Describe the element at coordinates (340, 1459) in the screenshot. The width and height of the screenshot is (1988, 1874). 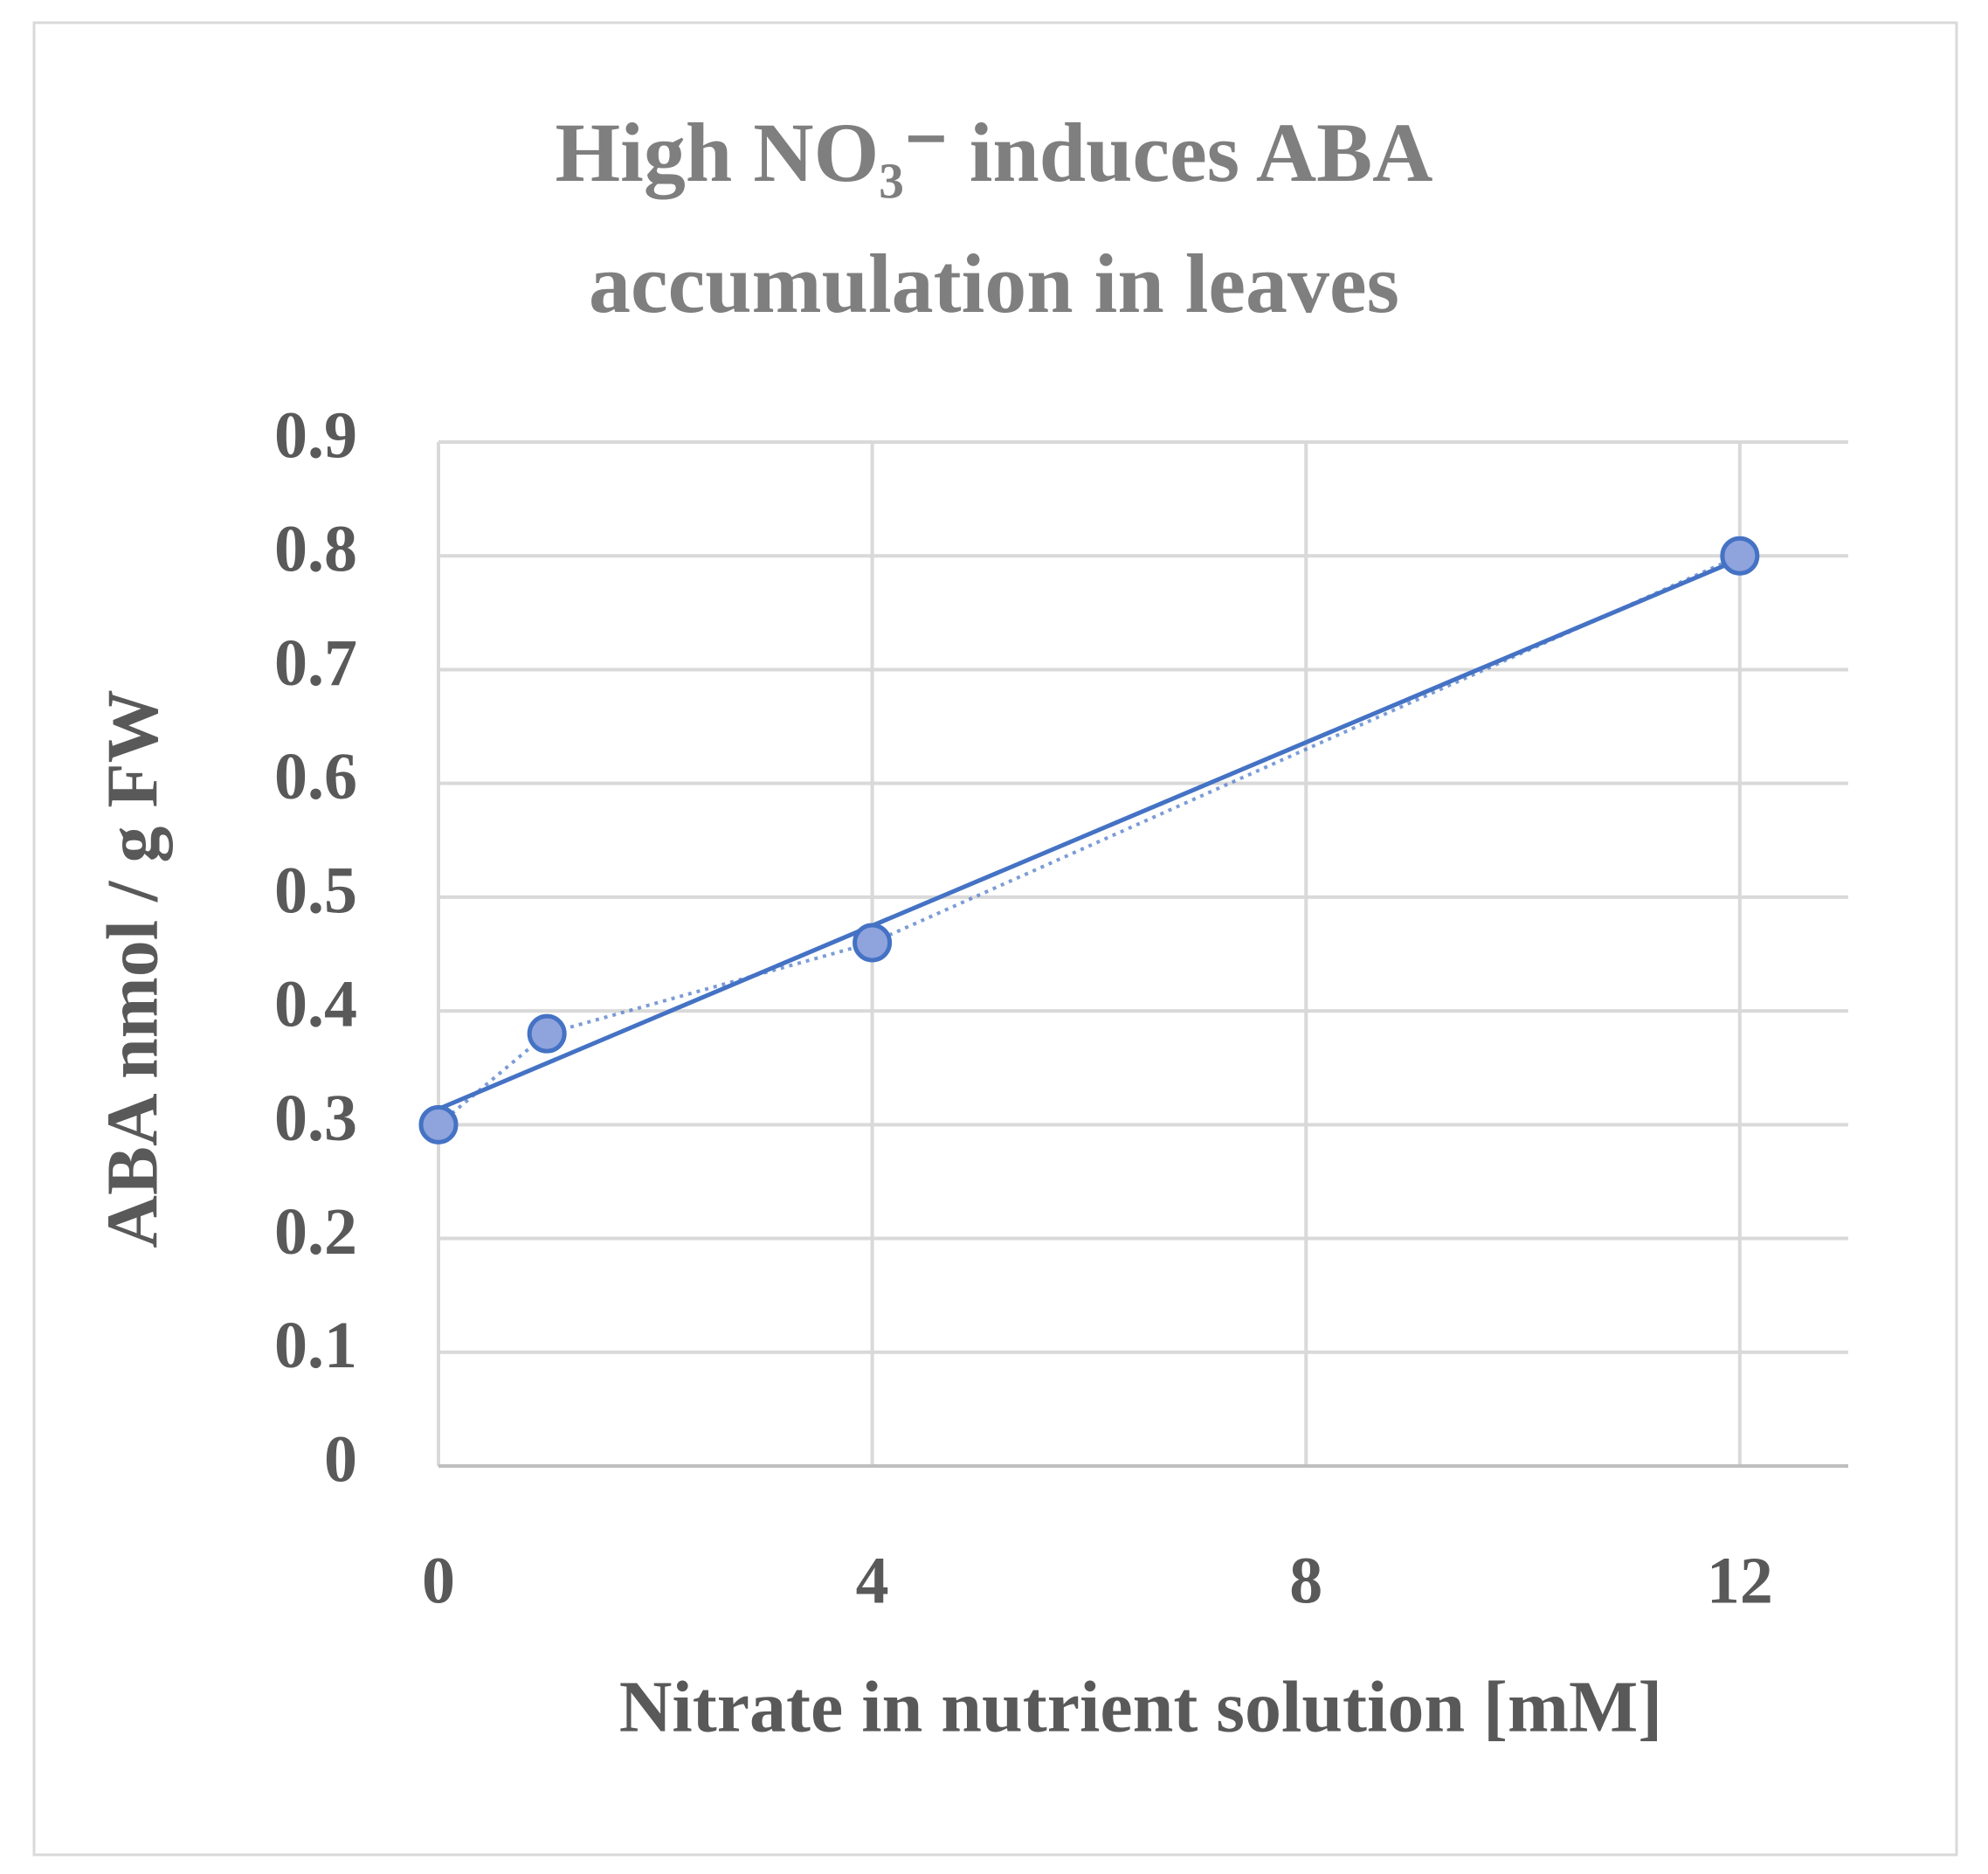
I see `y-tick-label: 0` at that location.